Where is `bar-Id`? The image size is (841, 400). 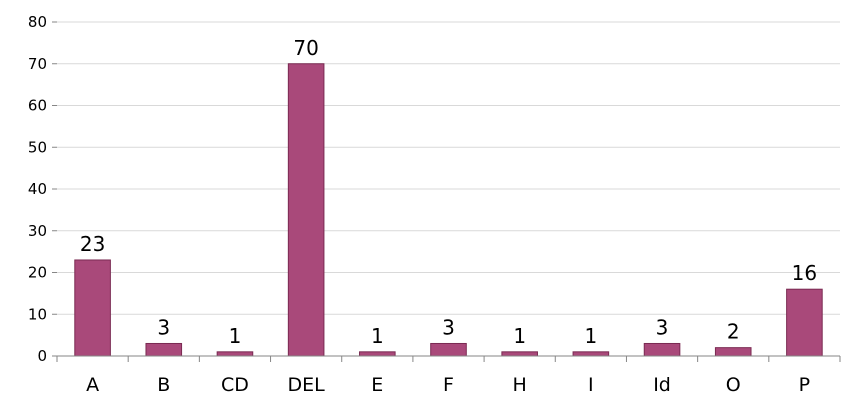 bar-Id is located at coordinates (662, 349).